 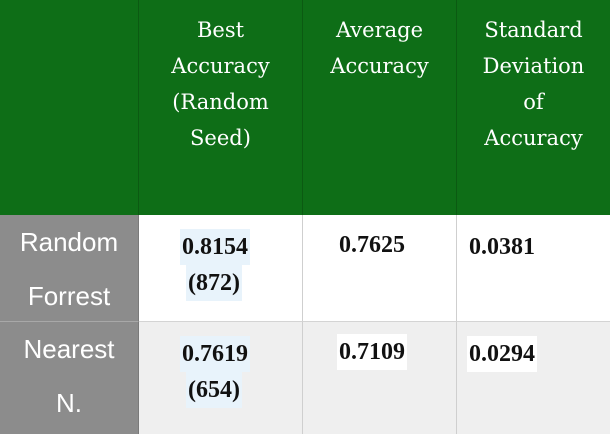 What do you see at coordinates (214, 390) in the screenshot?
I see `best-accuracy-seed: (654)` at bounding box center [214, 390].